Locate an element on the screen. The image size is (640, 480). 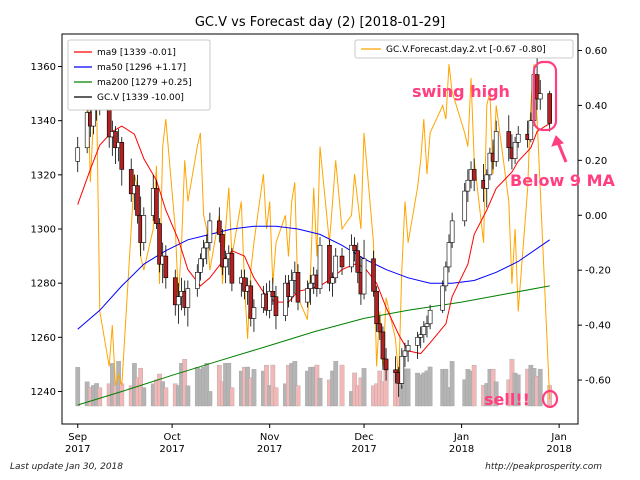
y-right-tick-label: 0.60 is located at coordinates (596, 51).